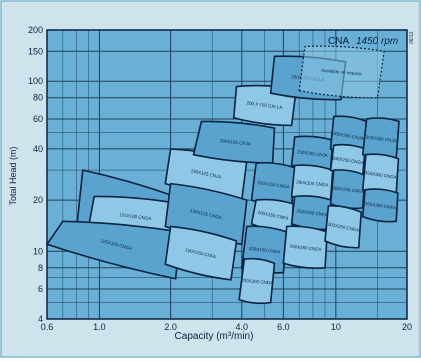 The height and width of the screenshot is (363, 421). Describe the element at coordinates (283, 327) in the screenshot. I see `x-tick-label: 6.0` at that location.